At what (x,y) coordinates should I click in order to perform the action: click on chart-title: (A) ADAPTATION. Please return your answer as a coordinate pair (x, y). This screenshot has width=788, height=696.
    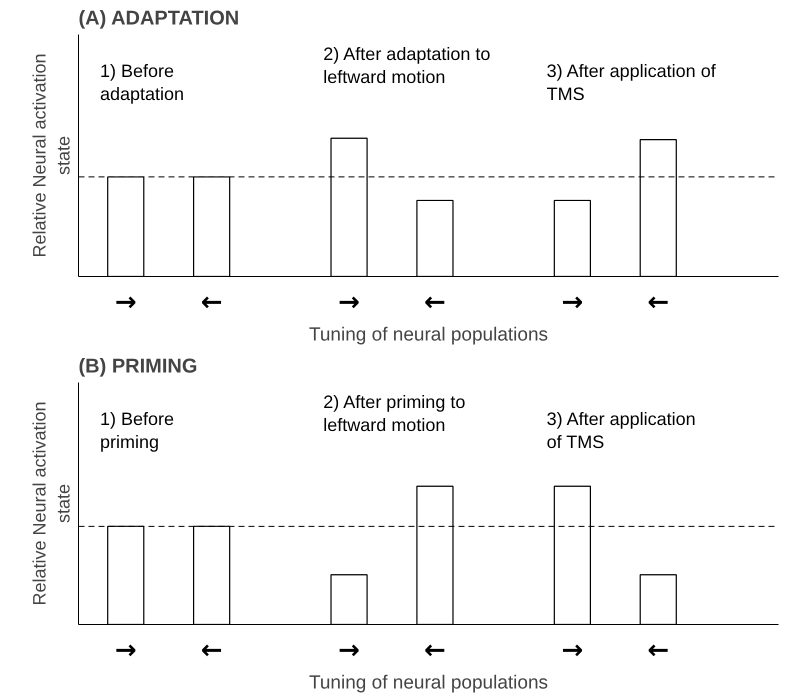
    Looking at the image, I should click on (159, 19).